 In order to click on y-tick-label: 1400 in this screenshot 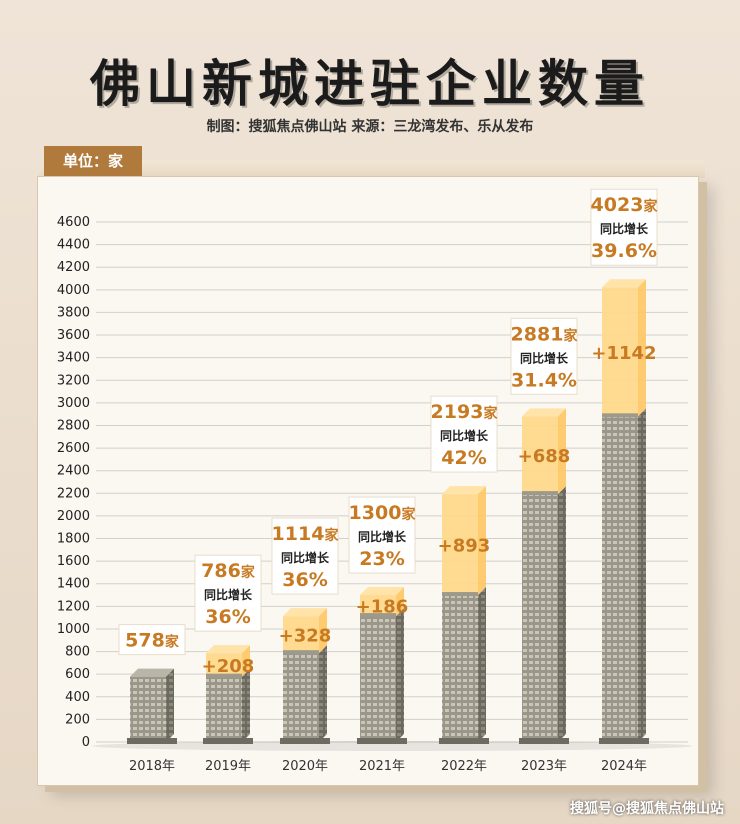, I will do `click(73, 584)`.